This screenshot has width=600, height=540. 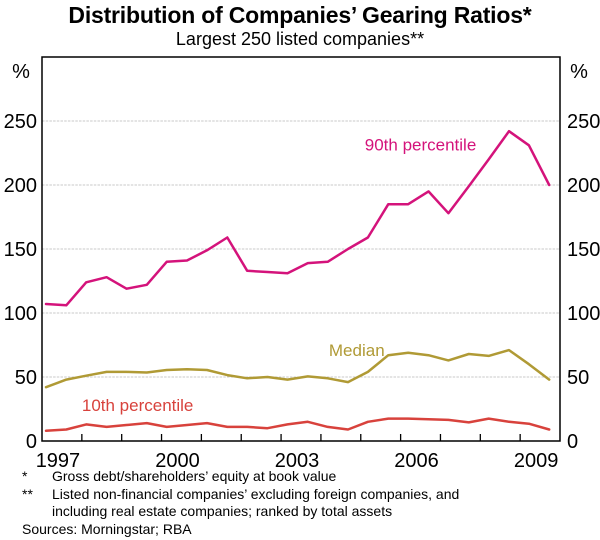 I want to click on y-axis-label-right-0: 0, so click(x=572, y=442).